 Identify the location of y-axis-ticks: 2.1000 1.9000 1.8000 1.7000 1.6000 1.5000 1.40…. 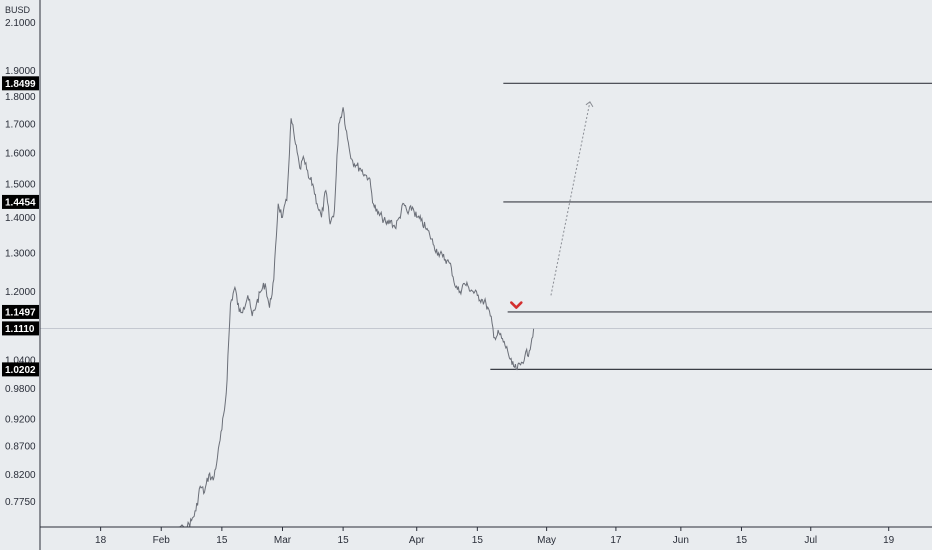
(20, 263).